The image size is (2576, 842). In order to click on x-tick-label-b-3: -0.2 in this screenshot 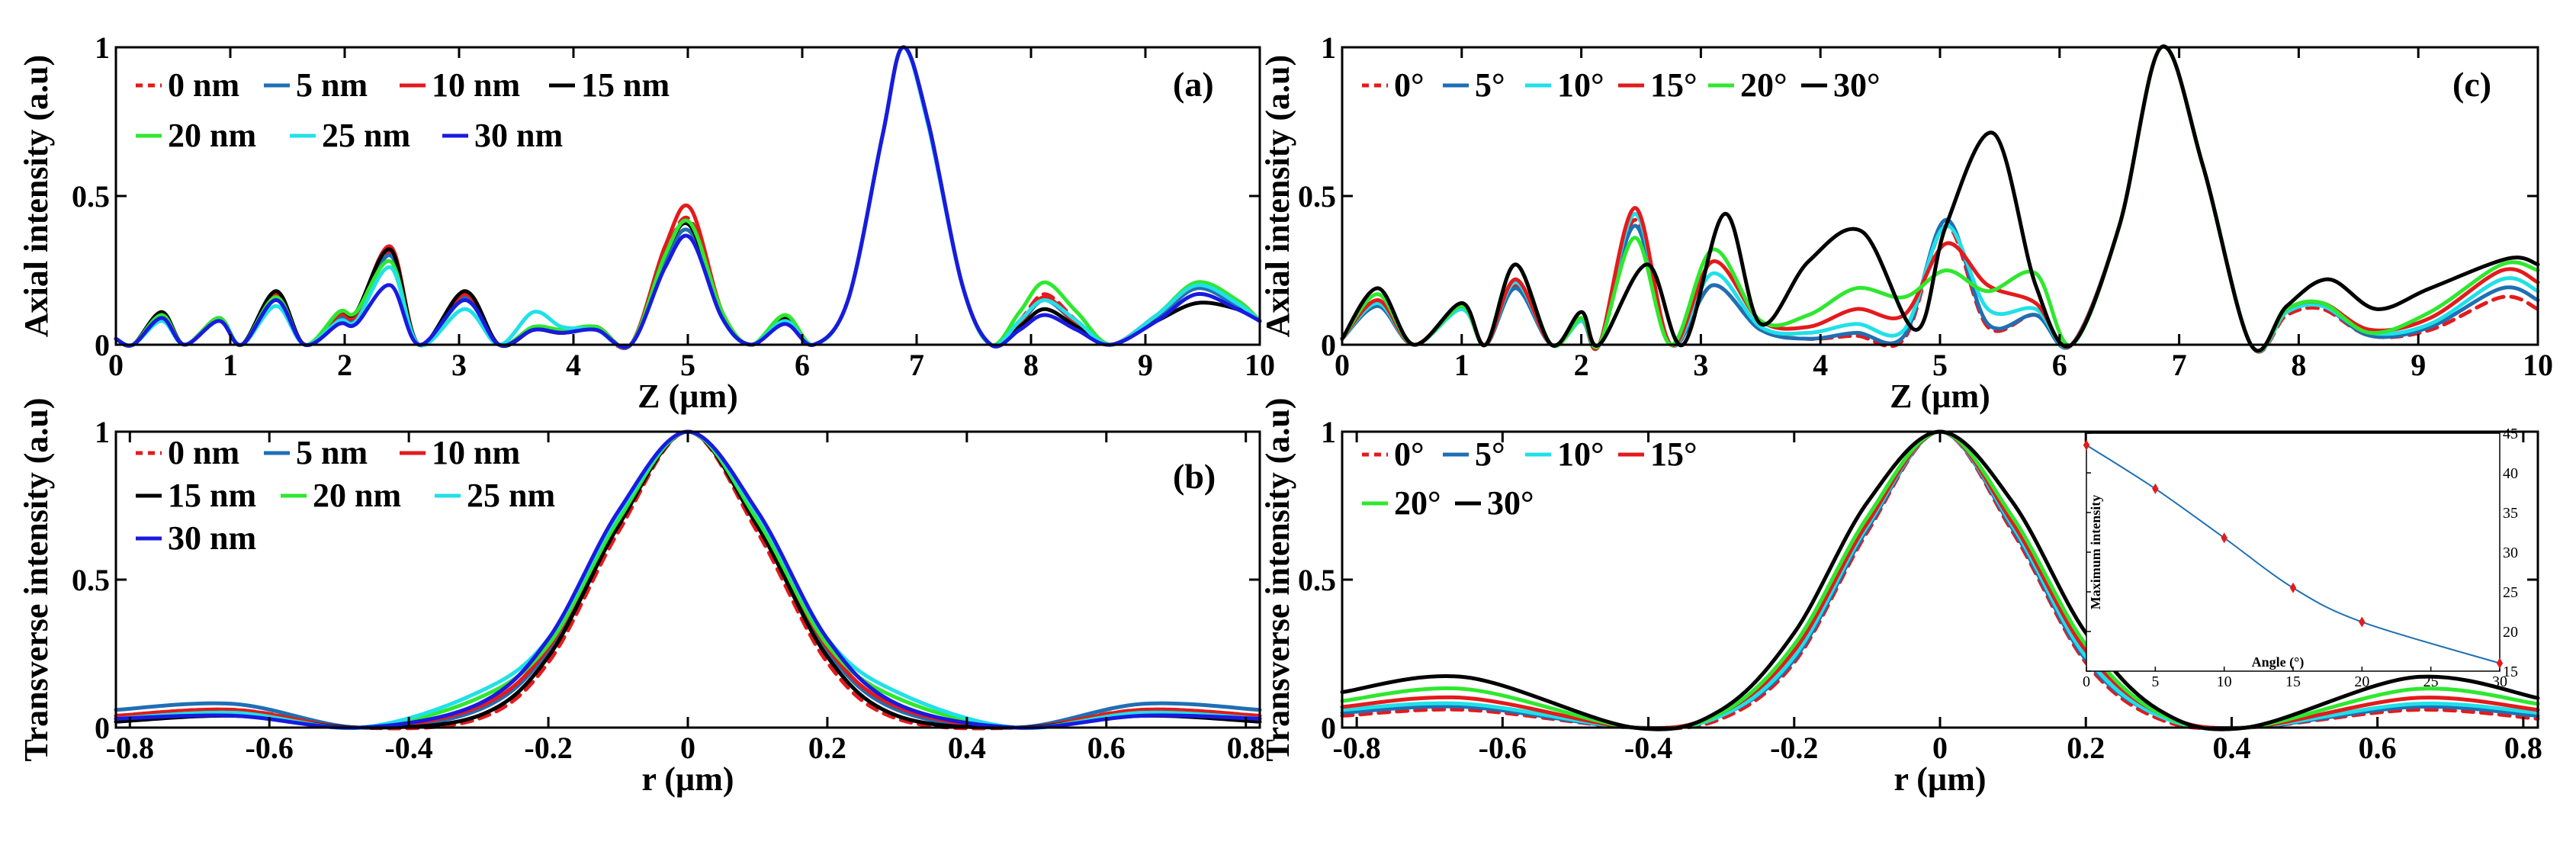, I will do `click(548, 748)`.